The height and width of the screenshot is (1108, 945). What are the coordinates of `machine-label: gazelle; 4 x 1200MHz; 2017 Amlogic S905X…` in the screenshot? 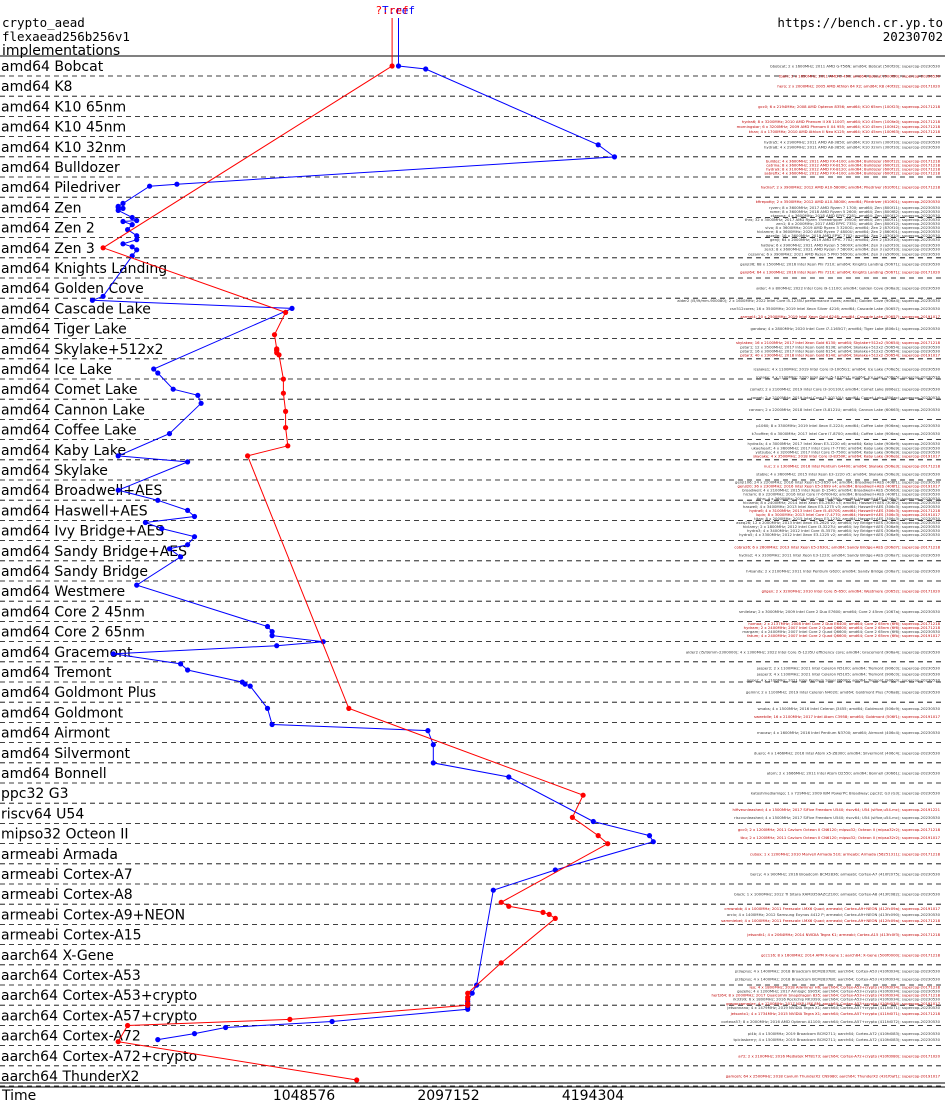 It's located at (838, 991).